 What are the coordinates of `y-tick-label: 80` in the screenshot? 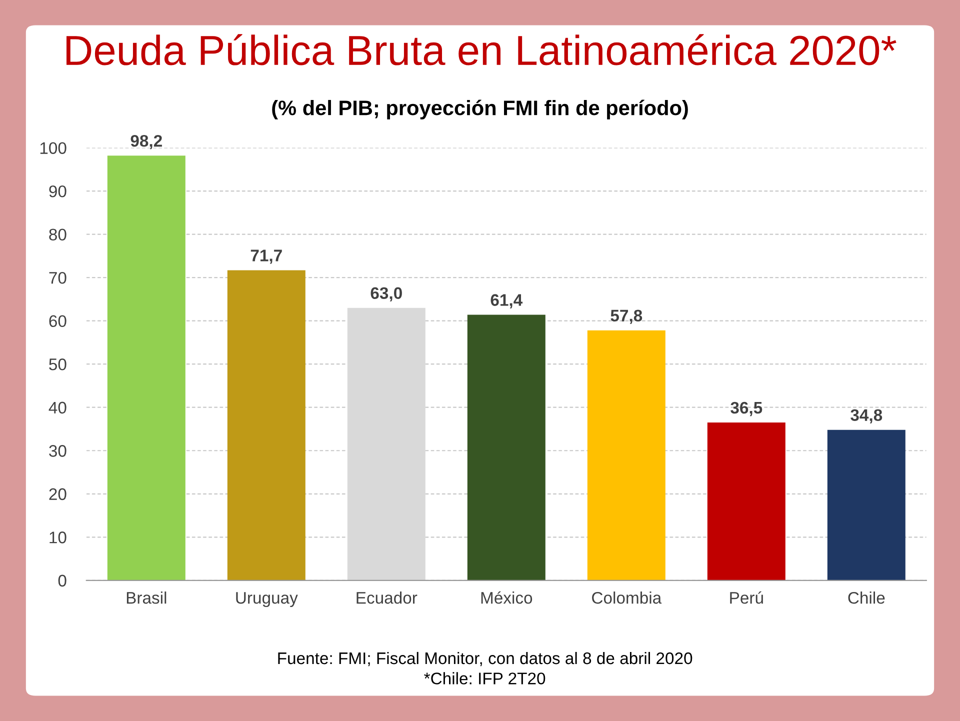 It's located at (57, 234).